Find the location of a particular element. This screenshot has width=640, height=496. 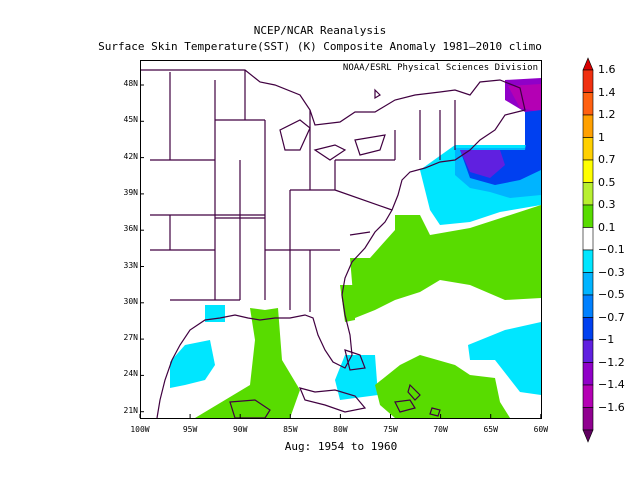

latitude-label: 45N is located at coordinates (130, 120).